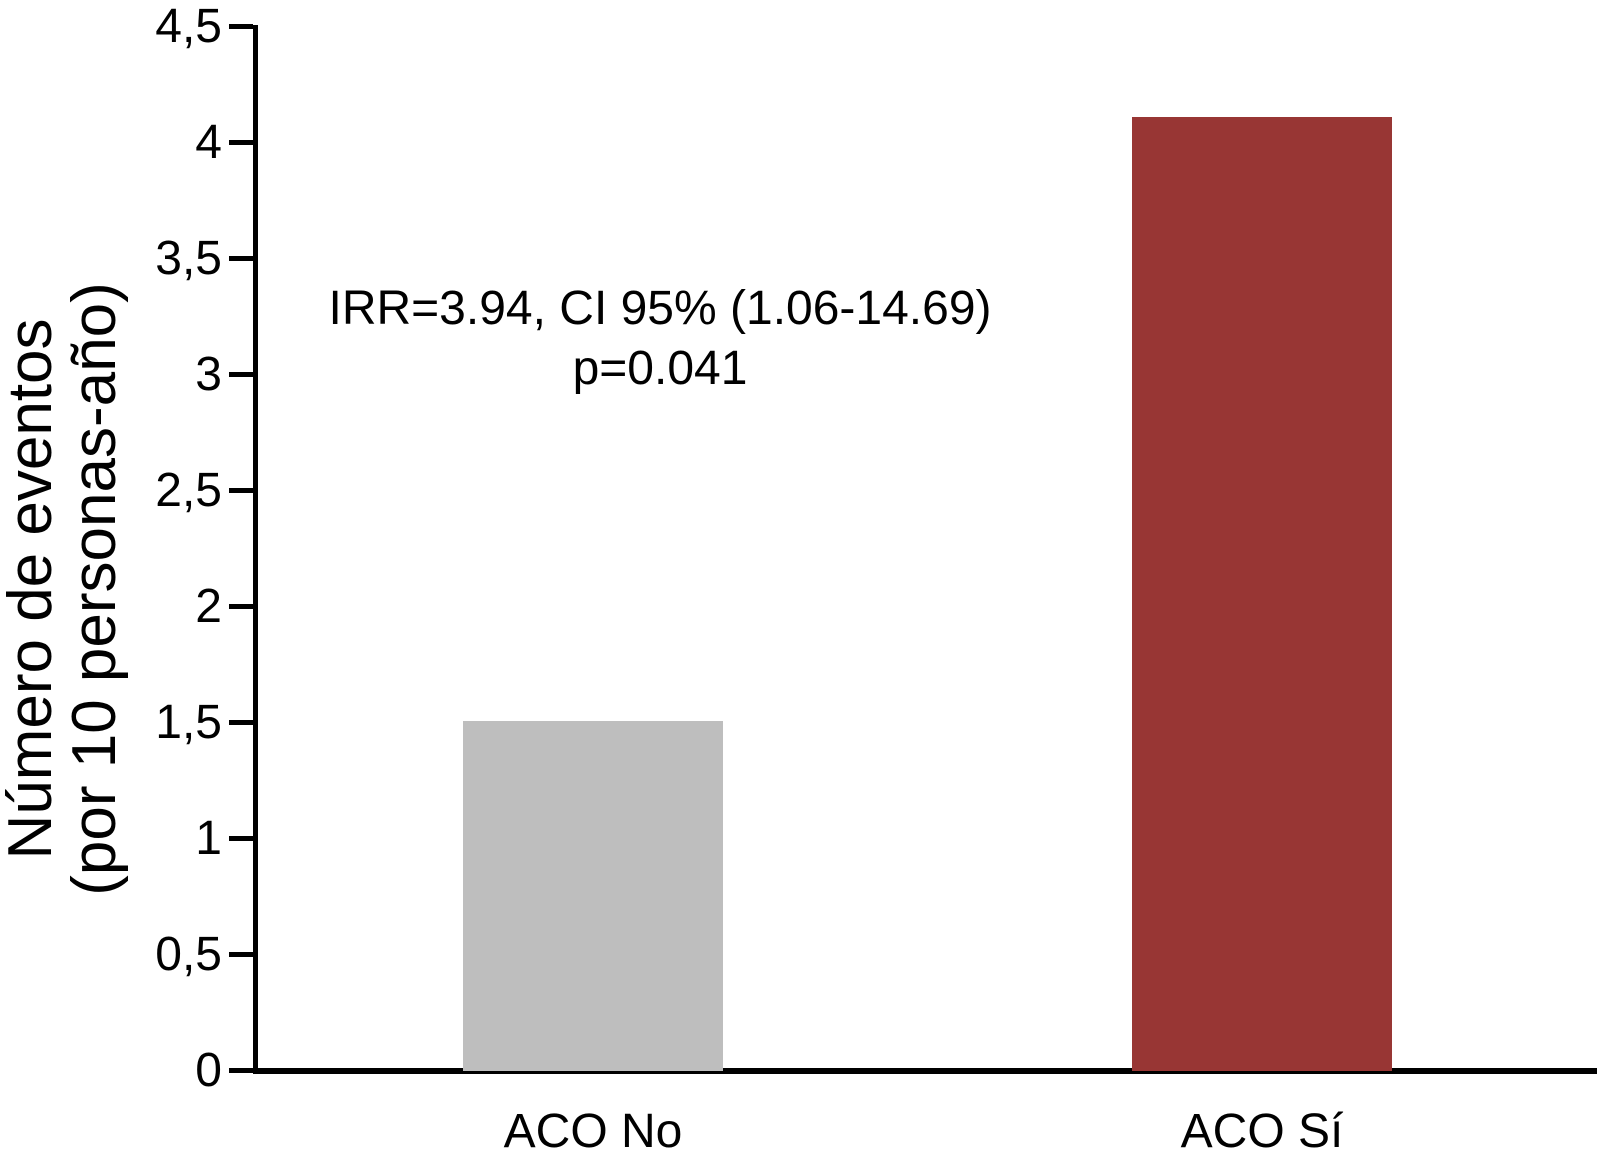 Image resolution: width=1597 pixels, height=1159 pixels. I want to click on y-axis-tick-label: 1,5, so click(188, 722).